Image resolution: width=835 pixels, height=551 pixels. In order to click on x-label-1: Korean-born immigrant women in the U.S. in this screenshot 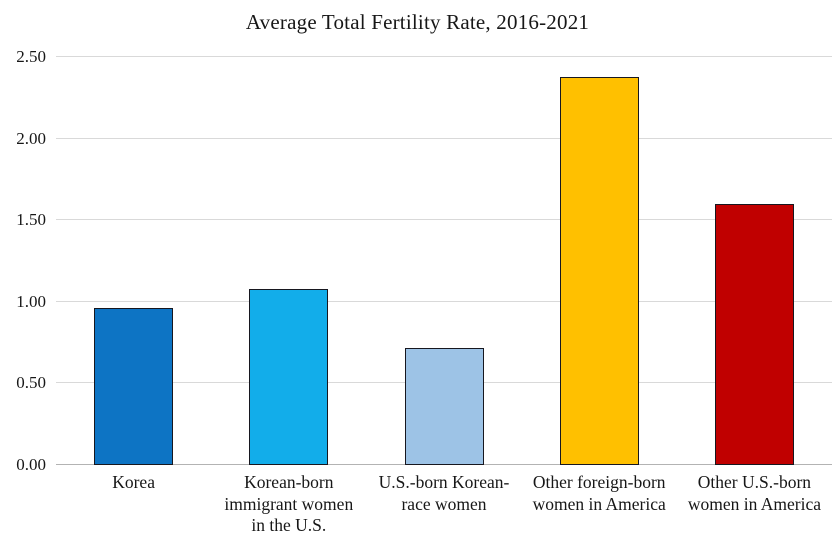, I will do `click(289, 503)`.